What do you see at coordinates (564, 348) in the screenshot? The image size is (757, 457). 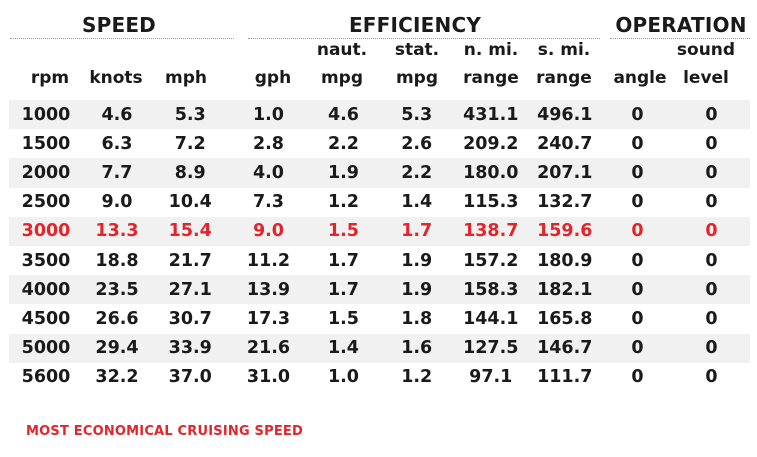 I see `table-cell: 146.7` at bounding box center [564, 348].